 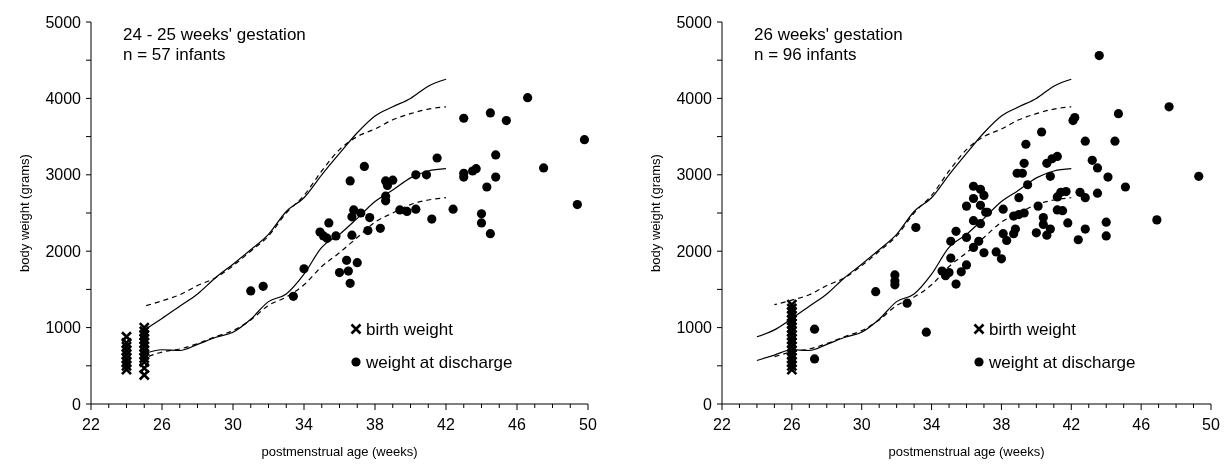 What do you see at coordinates (214, 34) in the screenshot?
I see `chart-title: 24 - 25 weeks' gestation` at bounding box center [214, 34].